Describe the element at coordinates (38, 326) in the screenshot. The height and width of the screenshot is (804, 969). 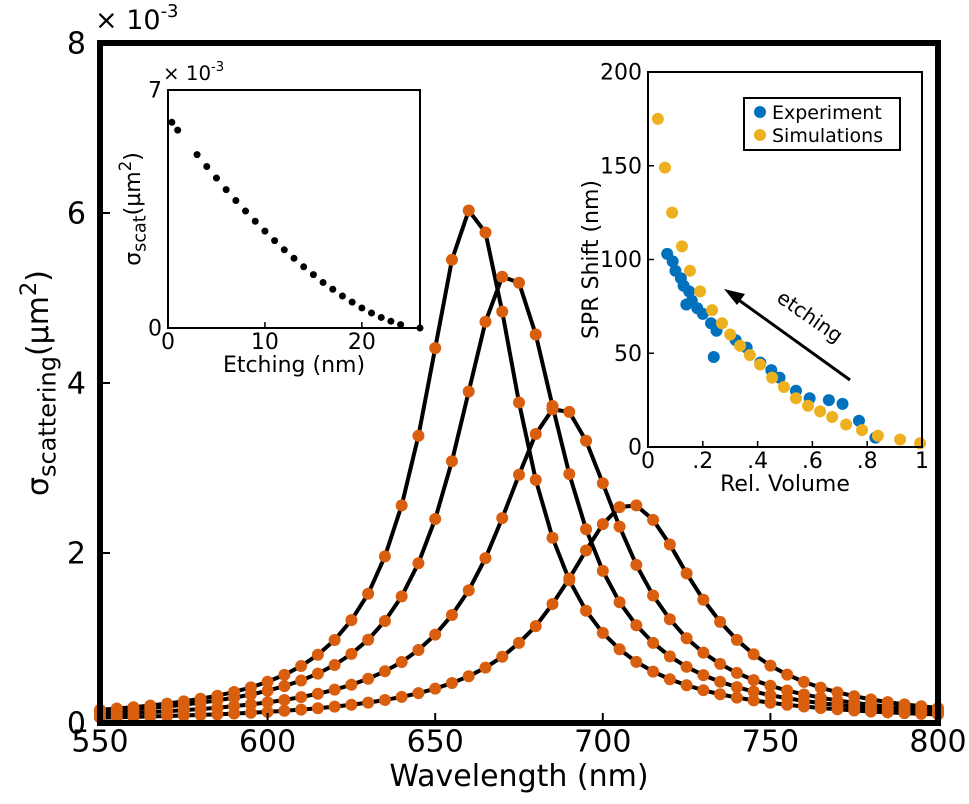
I see `y-label-unit: (µm` at that location.